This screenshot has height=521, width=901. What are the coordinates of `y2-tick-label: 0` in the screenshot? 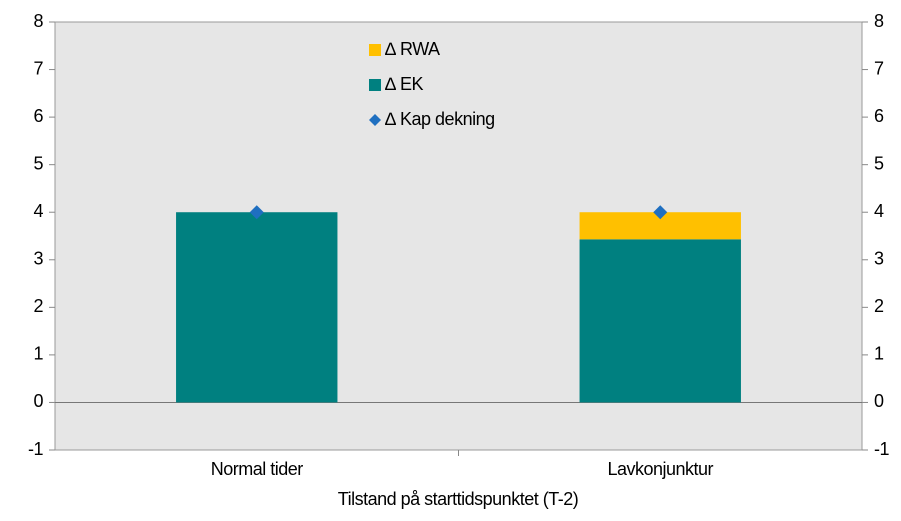 It's located at (879, 401).